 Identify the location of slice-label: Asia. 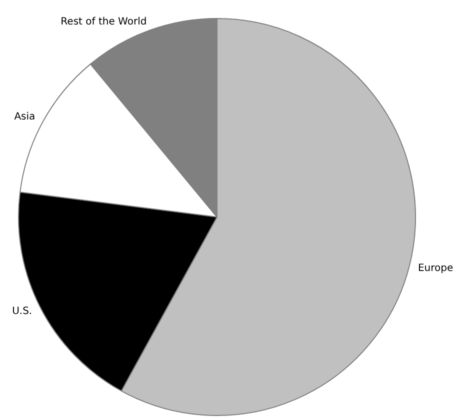
(25, 117).